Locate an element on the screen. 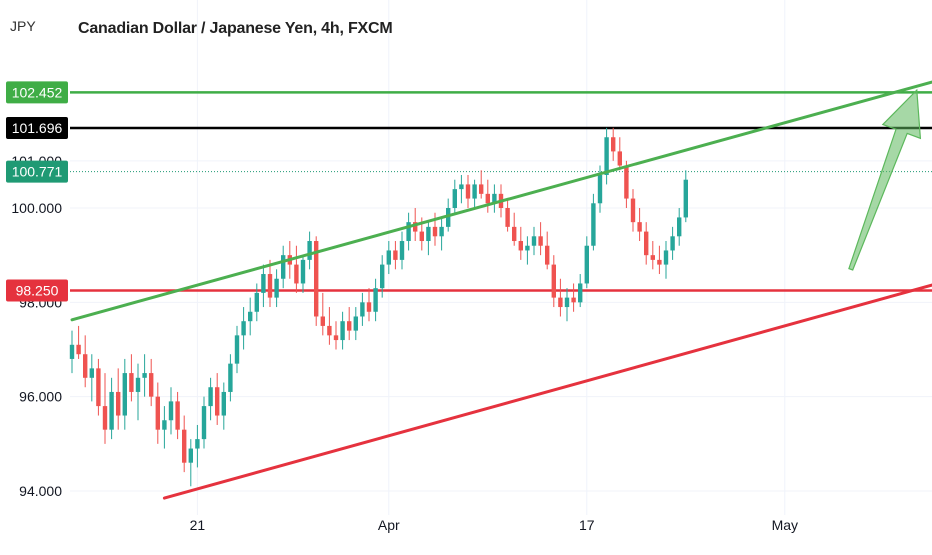 The height and width of the screenshot is (555, 932). price-tags: 102.452 101.696 100.771 98.250 is located at coordinates (37, 191).